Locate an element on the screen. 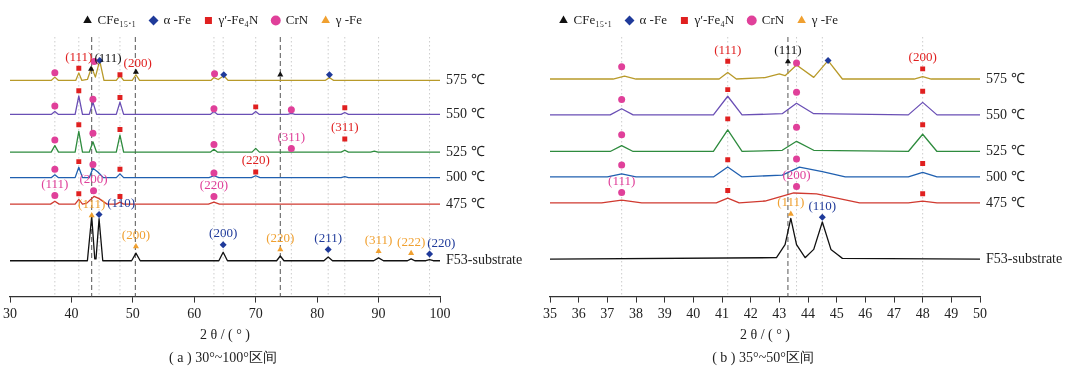 Image resolution: width=1080 pixels, height=371 pixels. x-tick-label: 39 is located at coordinates (664, 313).